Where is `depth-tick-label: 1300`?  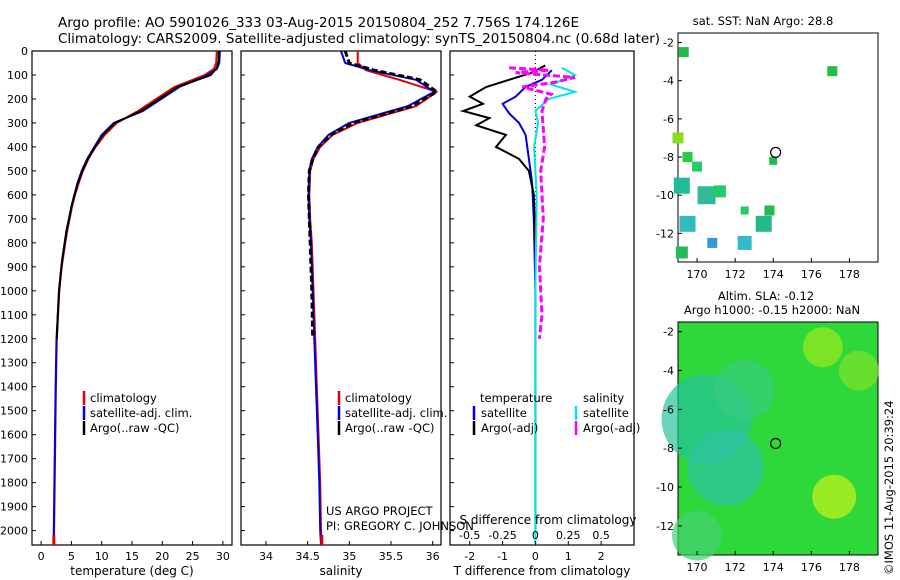 depth-tick-label: 1300 is located at coordinates (14, 363).